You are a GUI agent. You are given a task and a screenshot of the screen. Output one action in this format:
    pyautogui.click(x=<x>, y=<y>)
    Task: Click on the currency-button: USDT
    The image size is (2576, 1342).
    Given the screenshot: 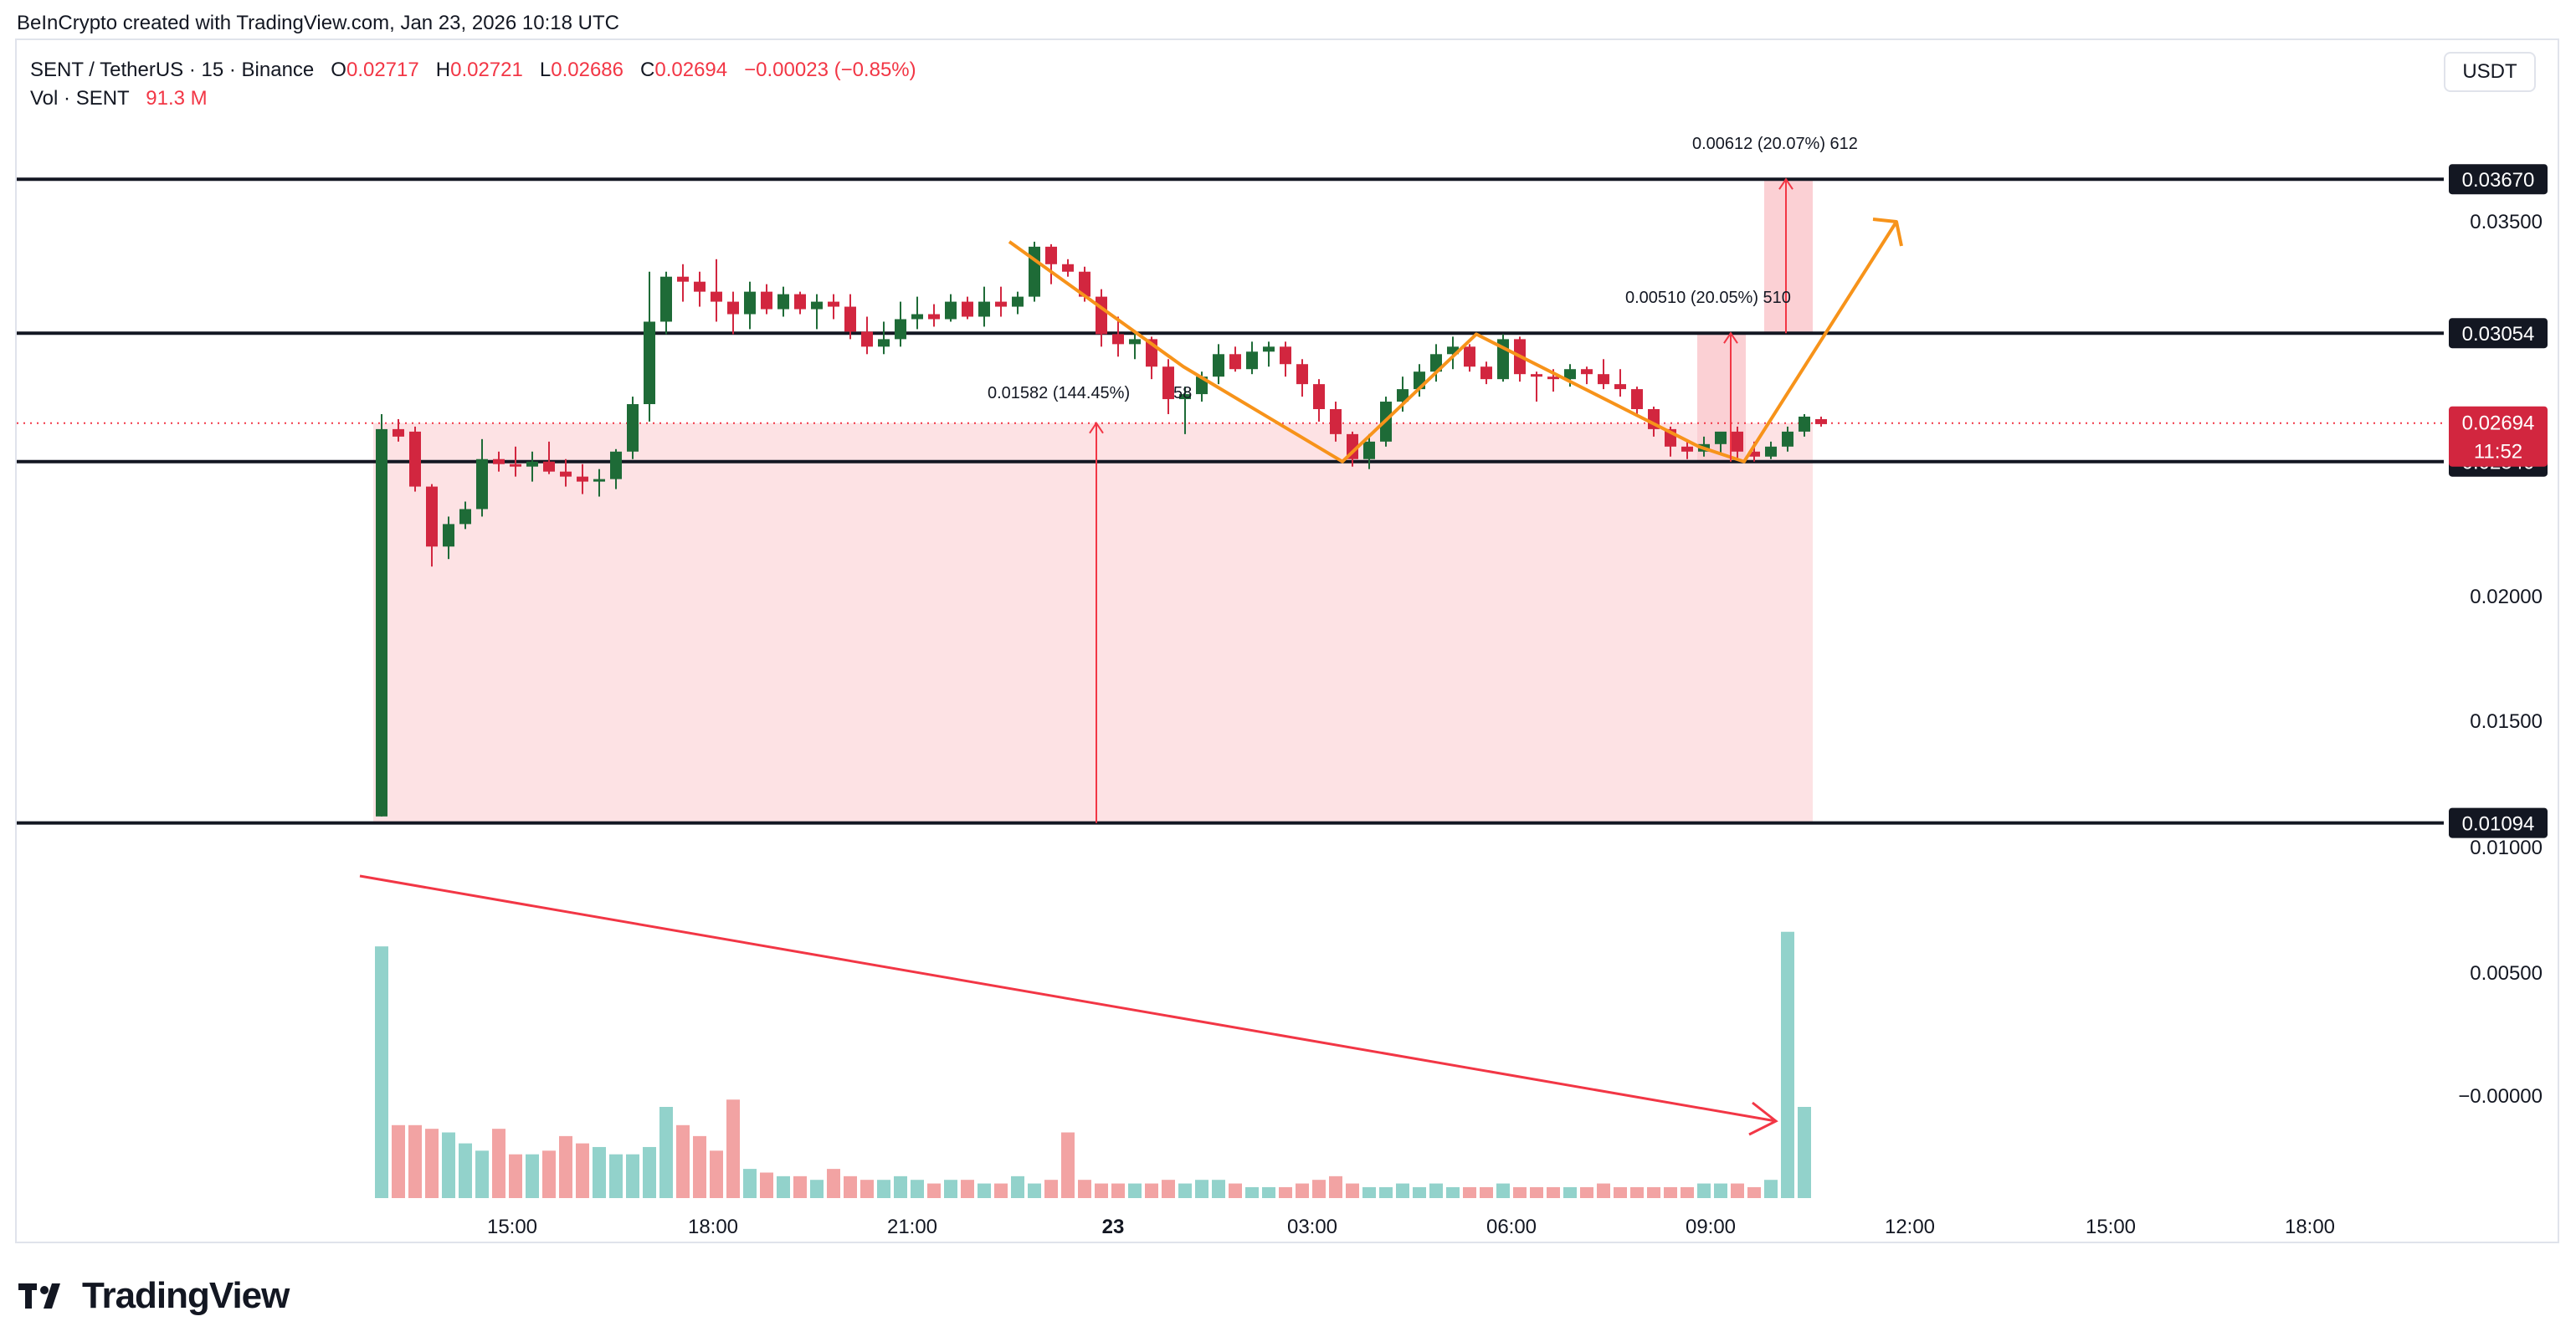 What is the action you would take?
    pyautogui.click(x=2490, y=72)
    